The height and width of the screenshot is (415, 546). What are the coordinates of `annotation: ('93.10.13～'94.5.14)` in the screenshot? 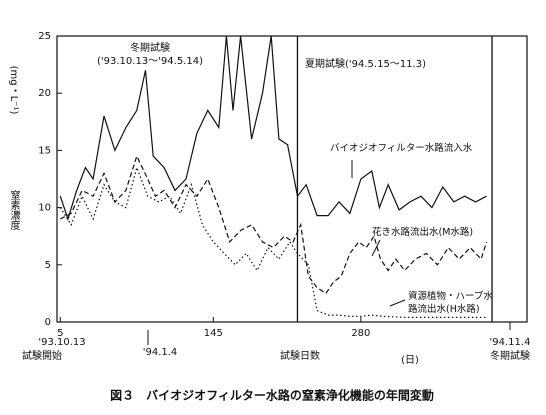 It's located at (150, 61).